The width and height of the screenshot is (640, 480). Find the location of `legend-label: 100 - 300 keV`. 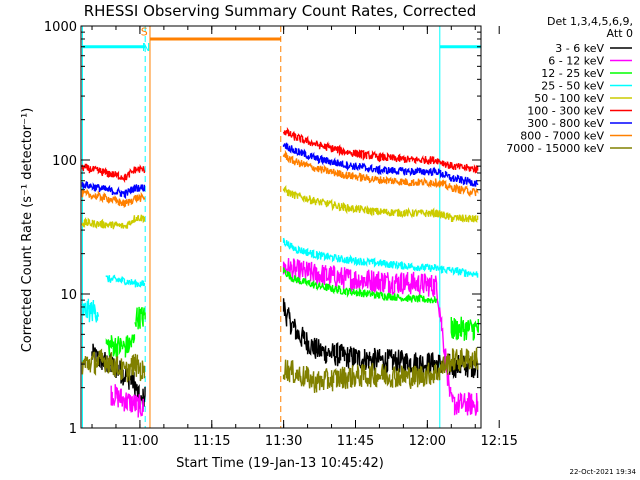

legend-label: 100 - 300 keV is located at coordinates (565, 111).